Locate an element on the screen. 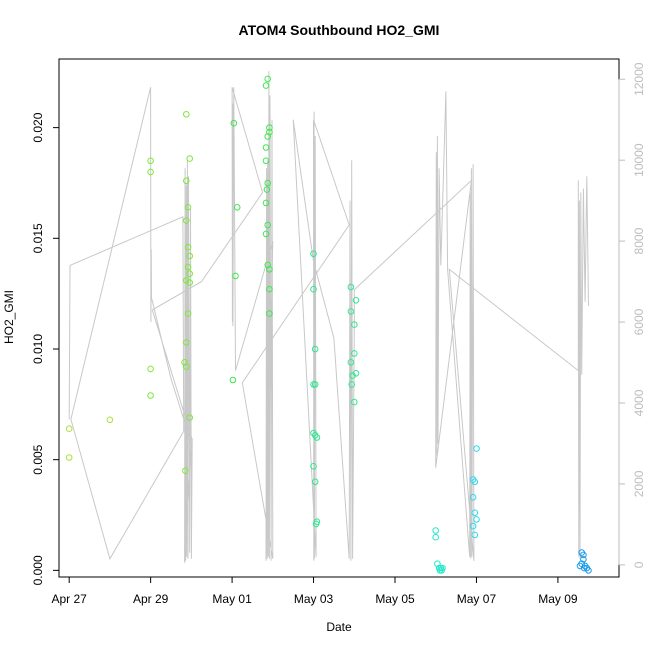 The image size is (650, 650). y2-tick-label: 8000 is located at coordinates (639, 240).